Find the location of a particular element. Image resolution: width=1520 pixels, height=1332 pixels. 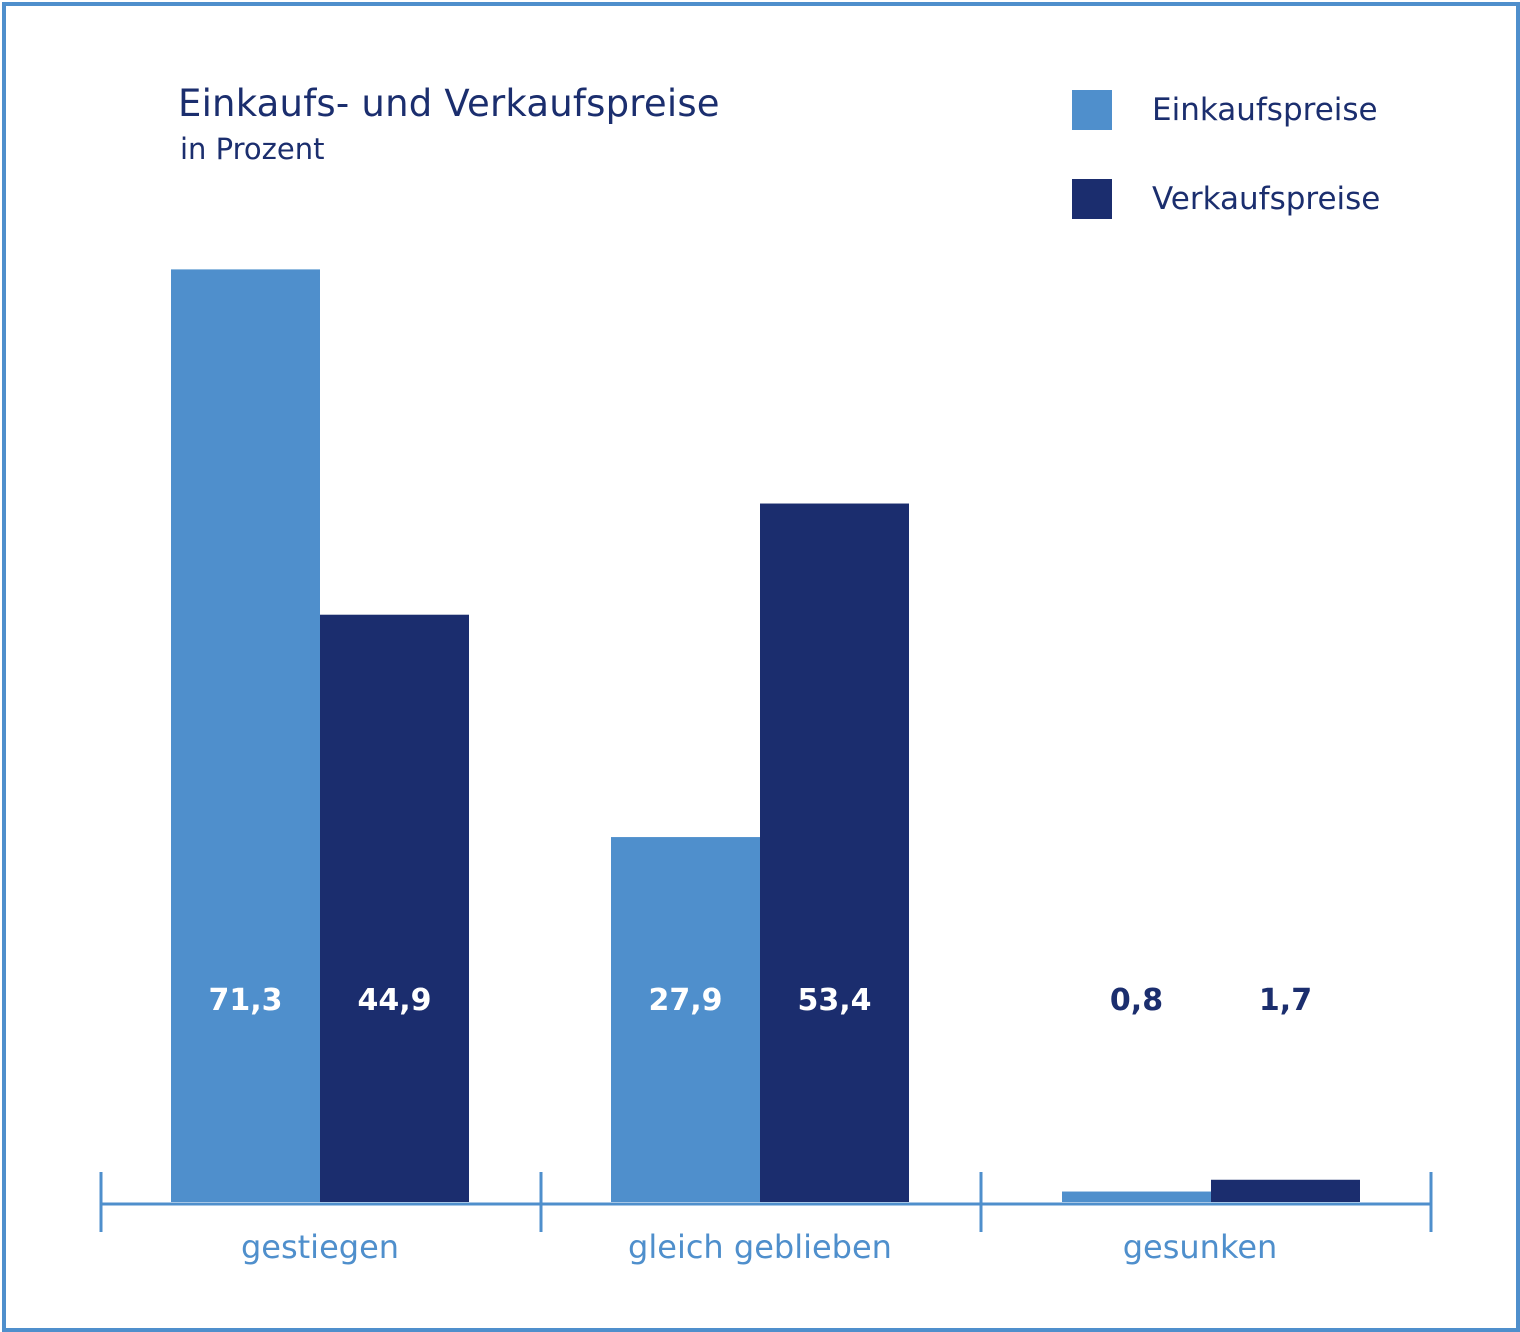

chart-title: Einkaufs- und Verkaufspreise is located at coordinates (449, 103).